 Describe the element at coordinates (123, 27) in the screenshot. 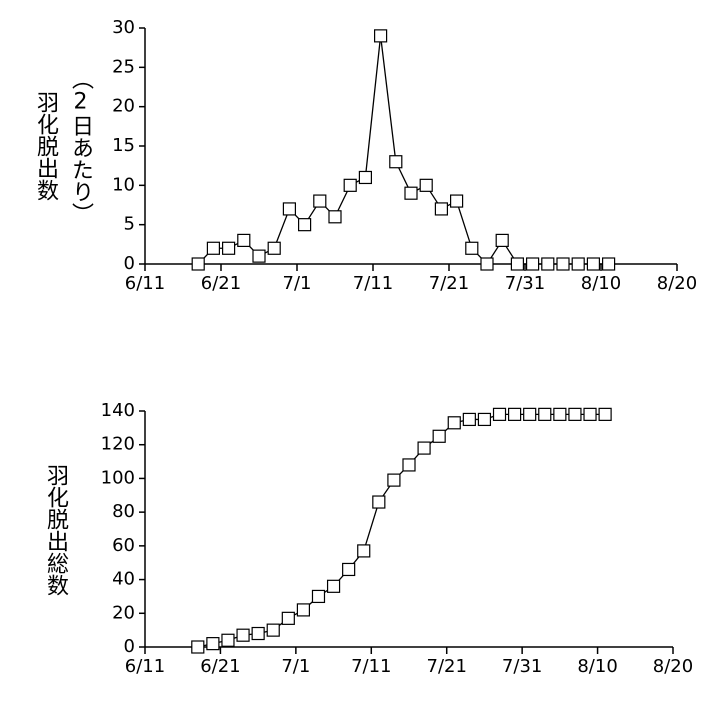

I see `y-tick-label: 30` at that location.